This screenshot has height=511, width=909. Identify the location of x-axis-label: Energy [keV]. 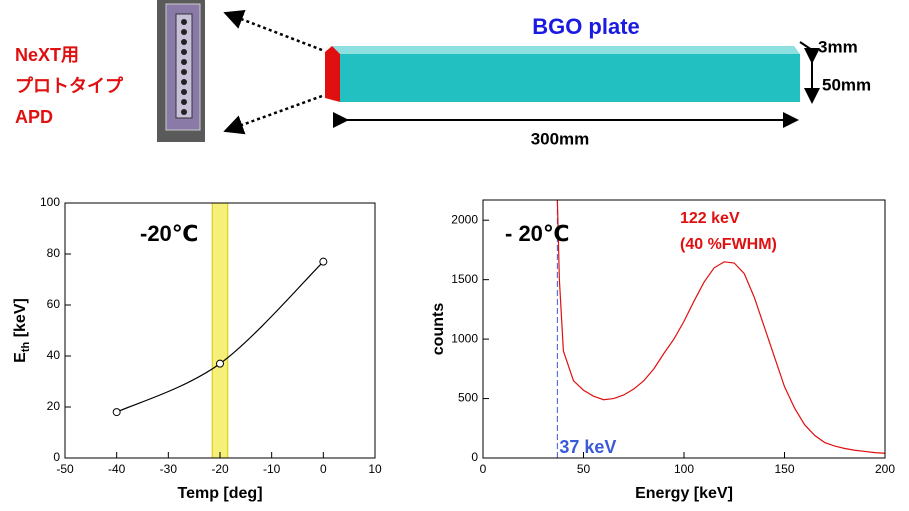
(684, 493).